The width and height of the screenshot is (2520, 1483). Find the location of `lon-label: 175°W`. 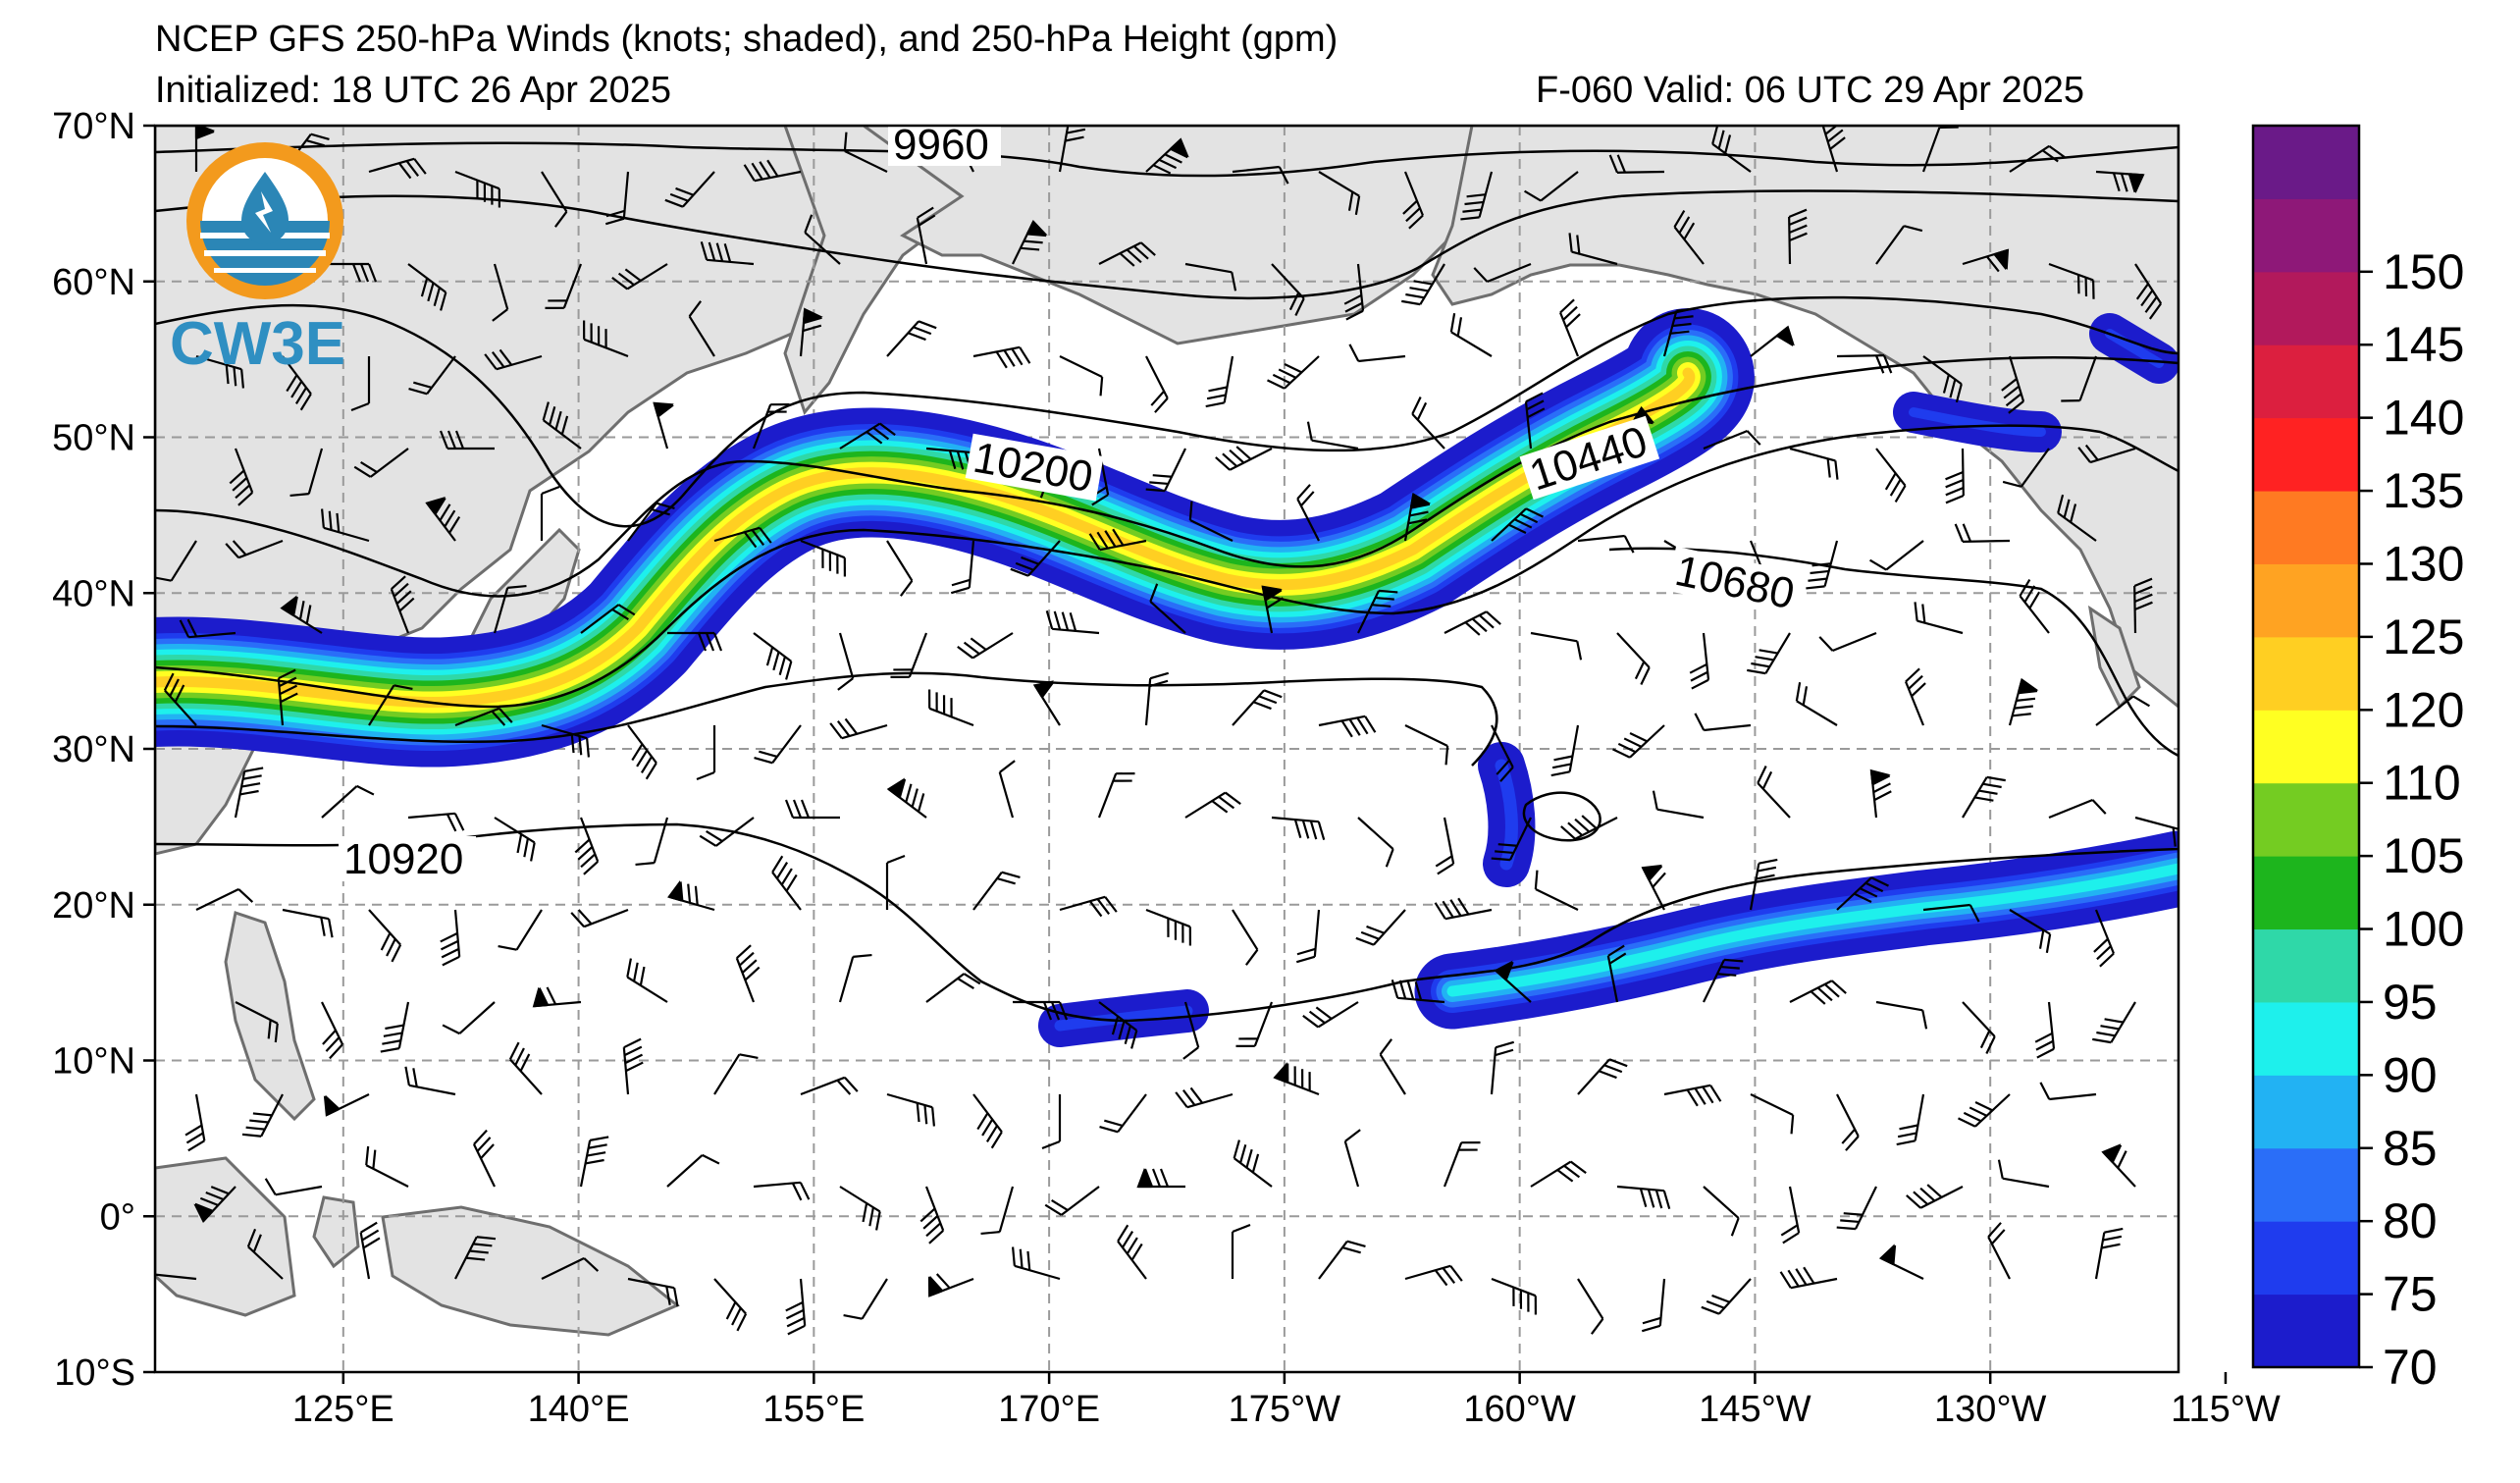

lon-label: 175°W is located at coordinates (1285, 1410).